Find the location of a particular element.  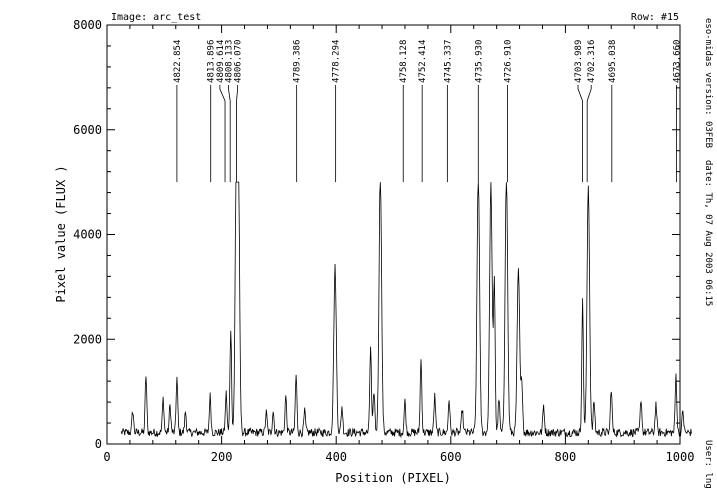

midas-version: eso-midas version: 03FEB is located at coordinates (708, 83).